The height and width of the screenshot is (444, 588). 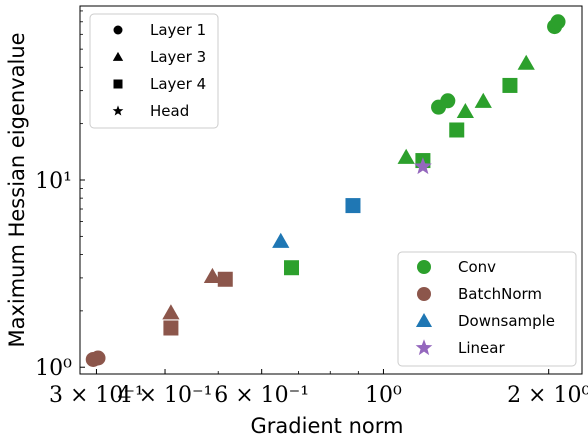 I want to click on color-legend-box, so click(x=487, y=309).